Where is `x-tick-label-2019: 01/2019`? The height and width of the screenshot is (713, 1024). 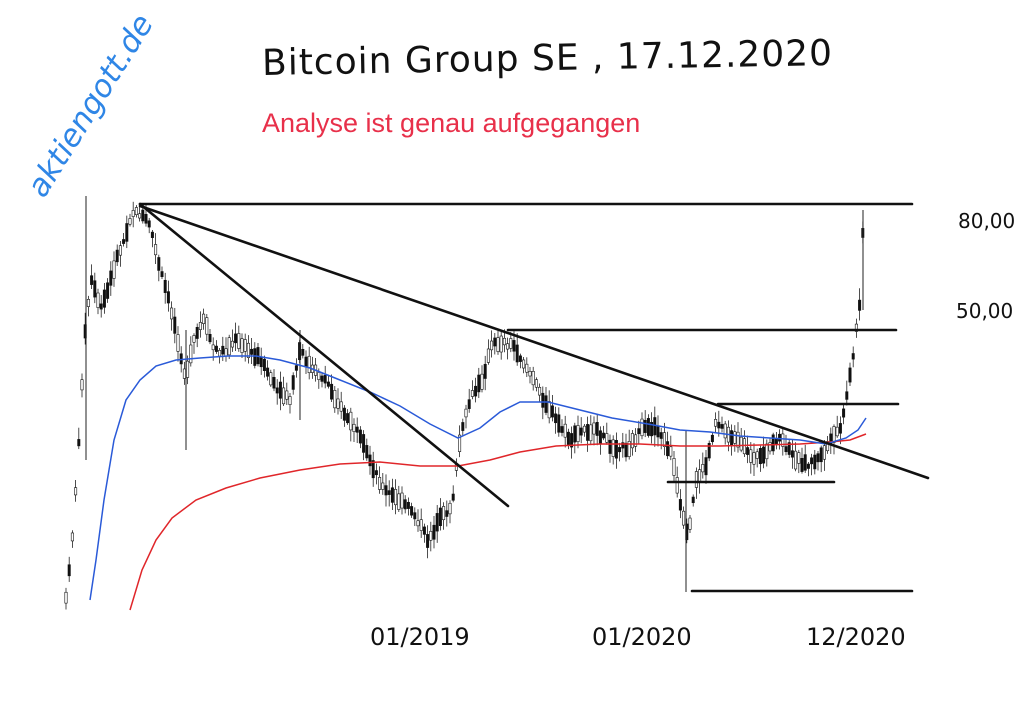 x-tick-label-2019: 01/2019 is located at coordinates (420, 637).